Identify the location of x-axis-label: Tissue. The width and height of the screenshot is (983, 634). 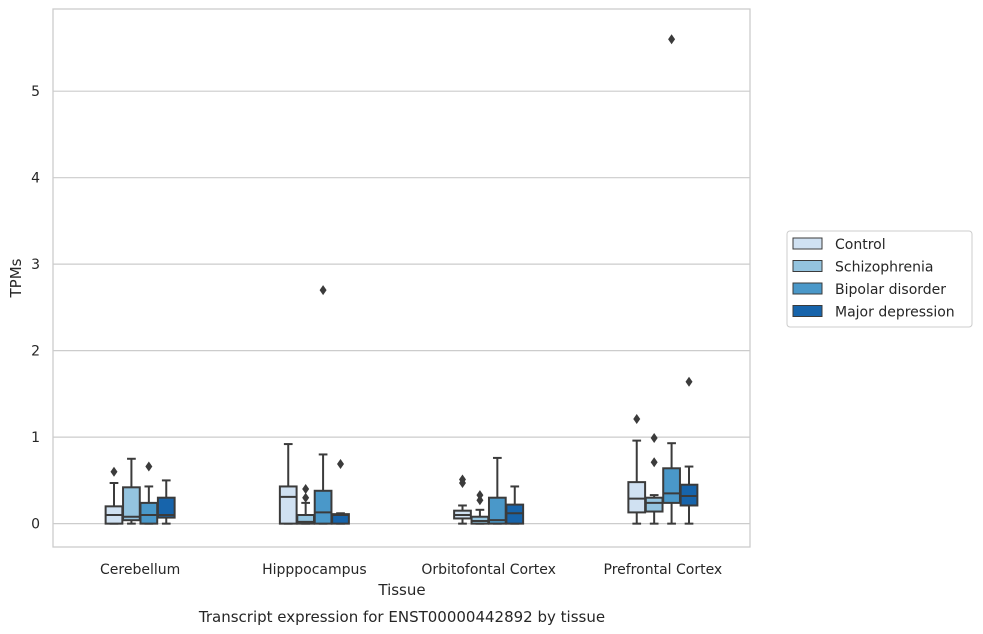
(401, 590).